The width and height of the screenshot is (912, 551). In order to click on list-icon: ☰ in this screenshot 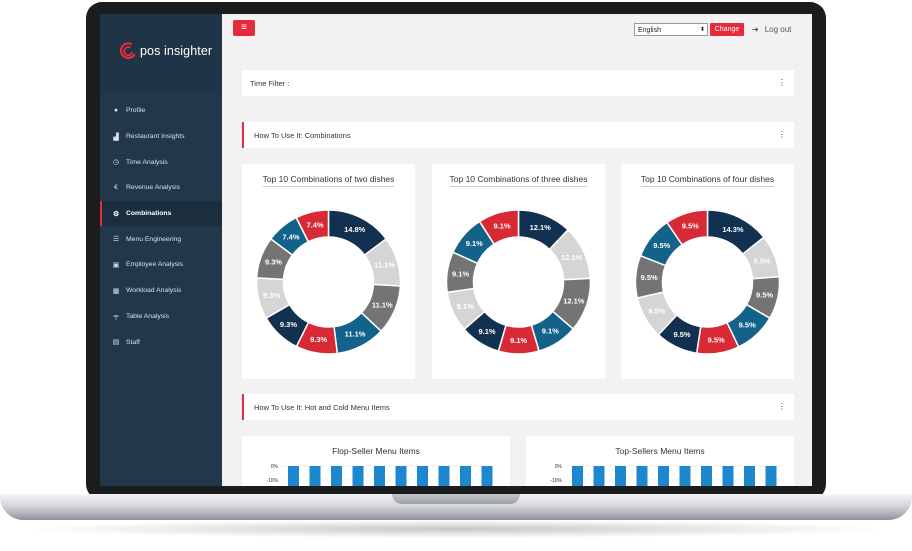, I will do `click(116, 240)`.